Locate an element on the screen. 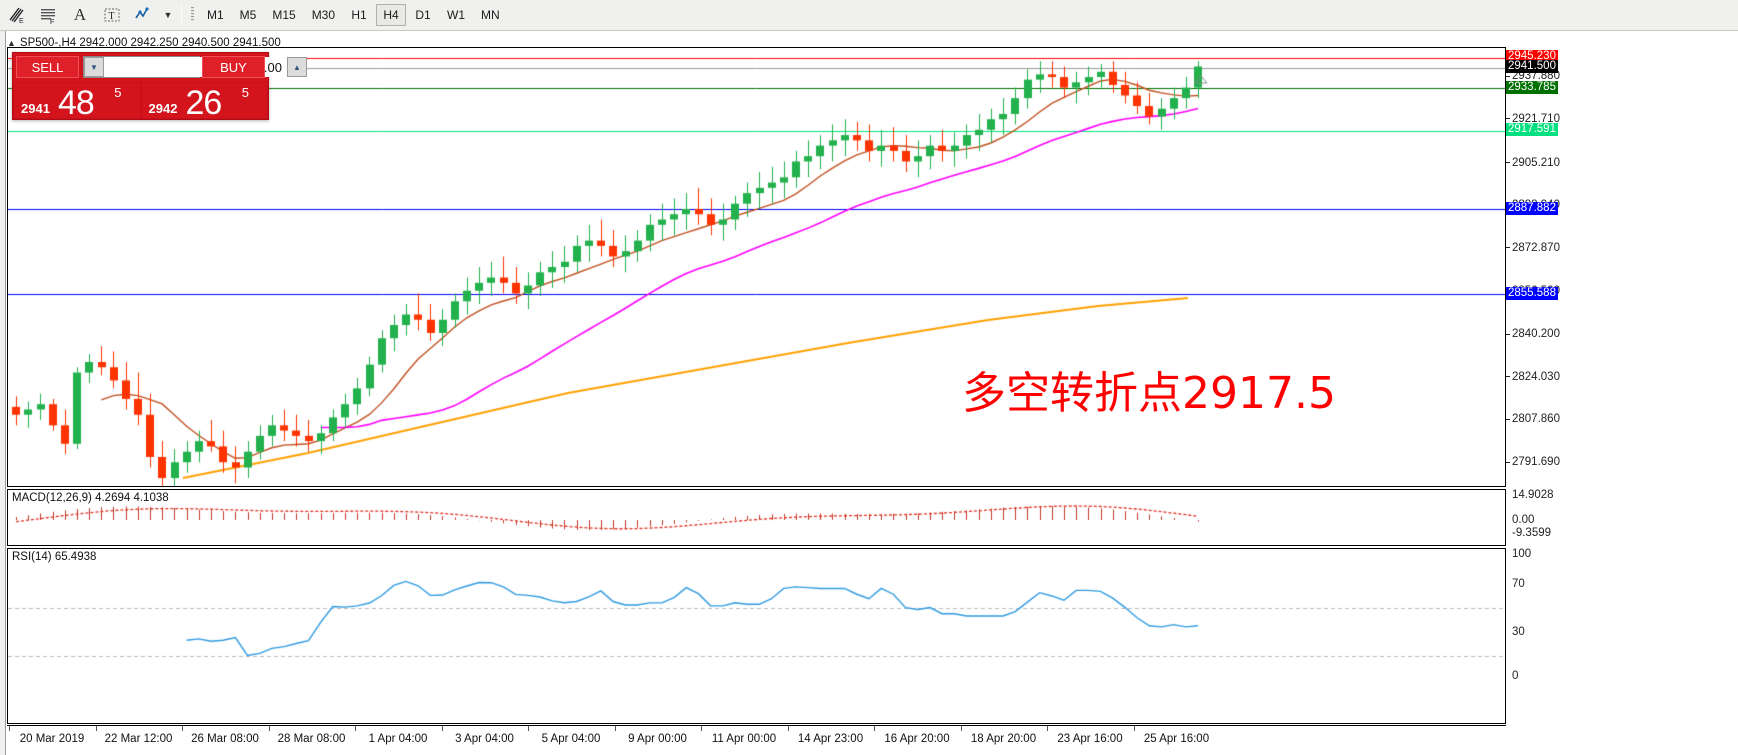 Image resolution: width=1738 pixels, height=755 pixels. timeframe-button-m5: M5 is located at coordinates (248, 15).